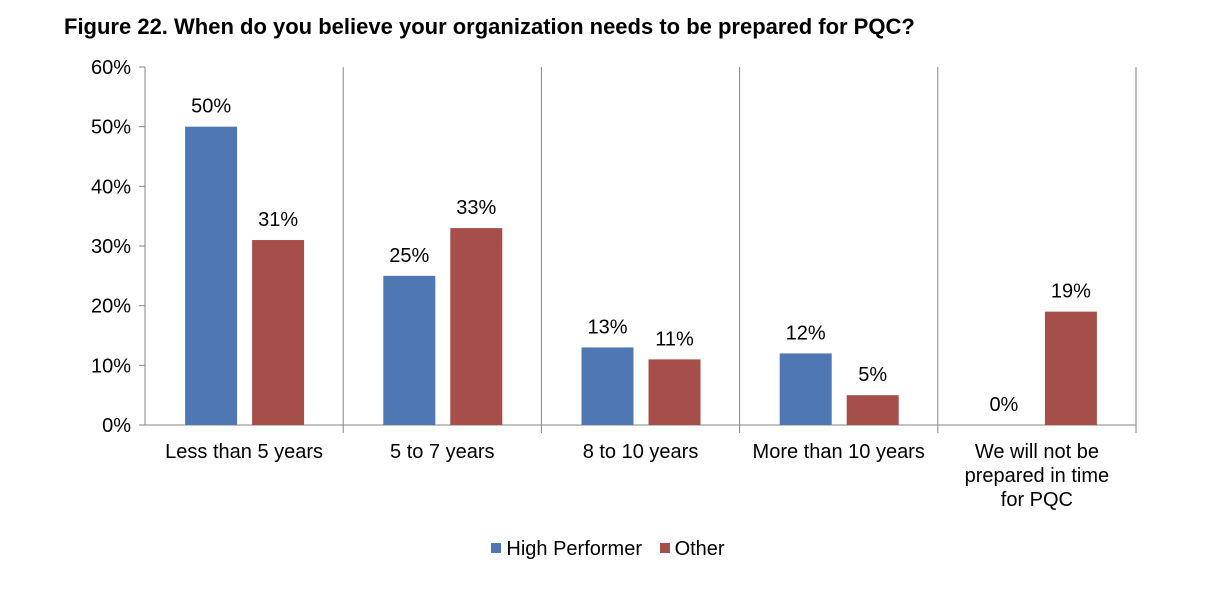  I want to click on legend-swatch-high-performer, so click(496, 547).